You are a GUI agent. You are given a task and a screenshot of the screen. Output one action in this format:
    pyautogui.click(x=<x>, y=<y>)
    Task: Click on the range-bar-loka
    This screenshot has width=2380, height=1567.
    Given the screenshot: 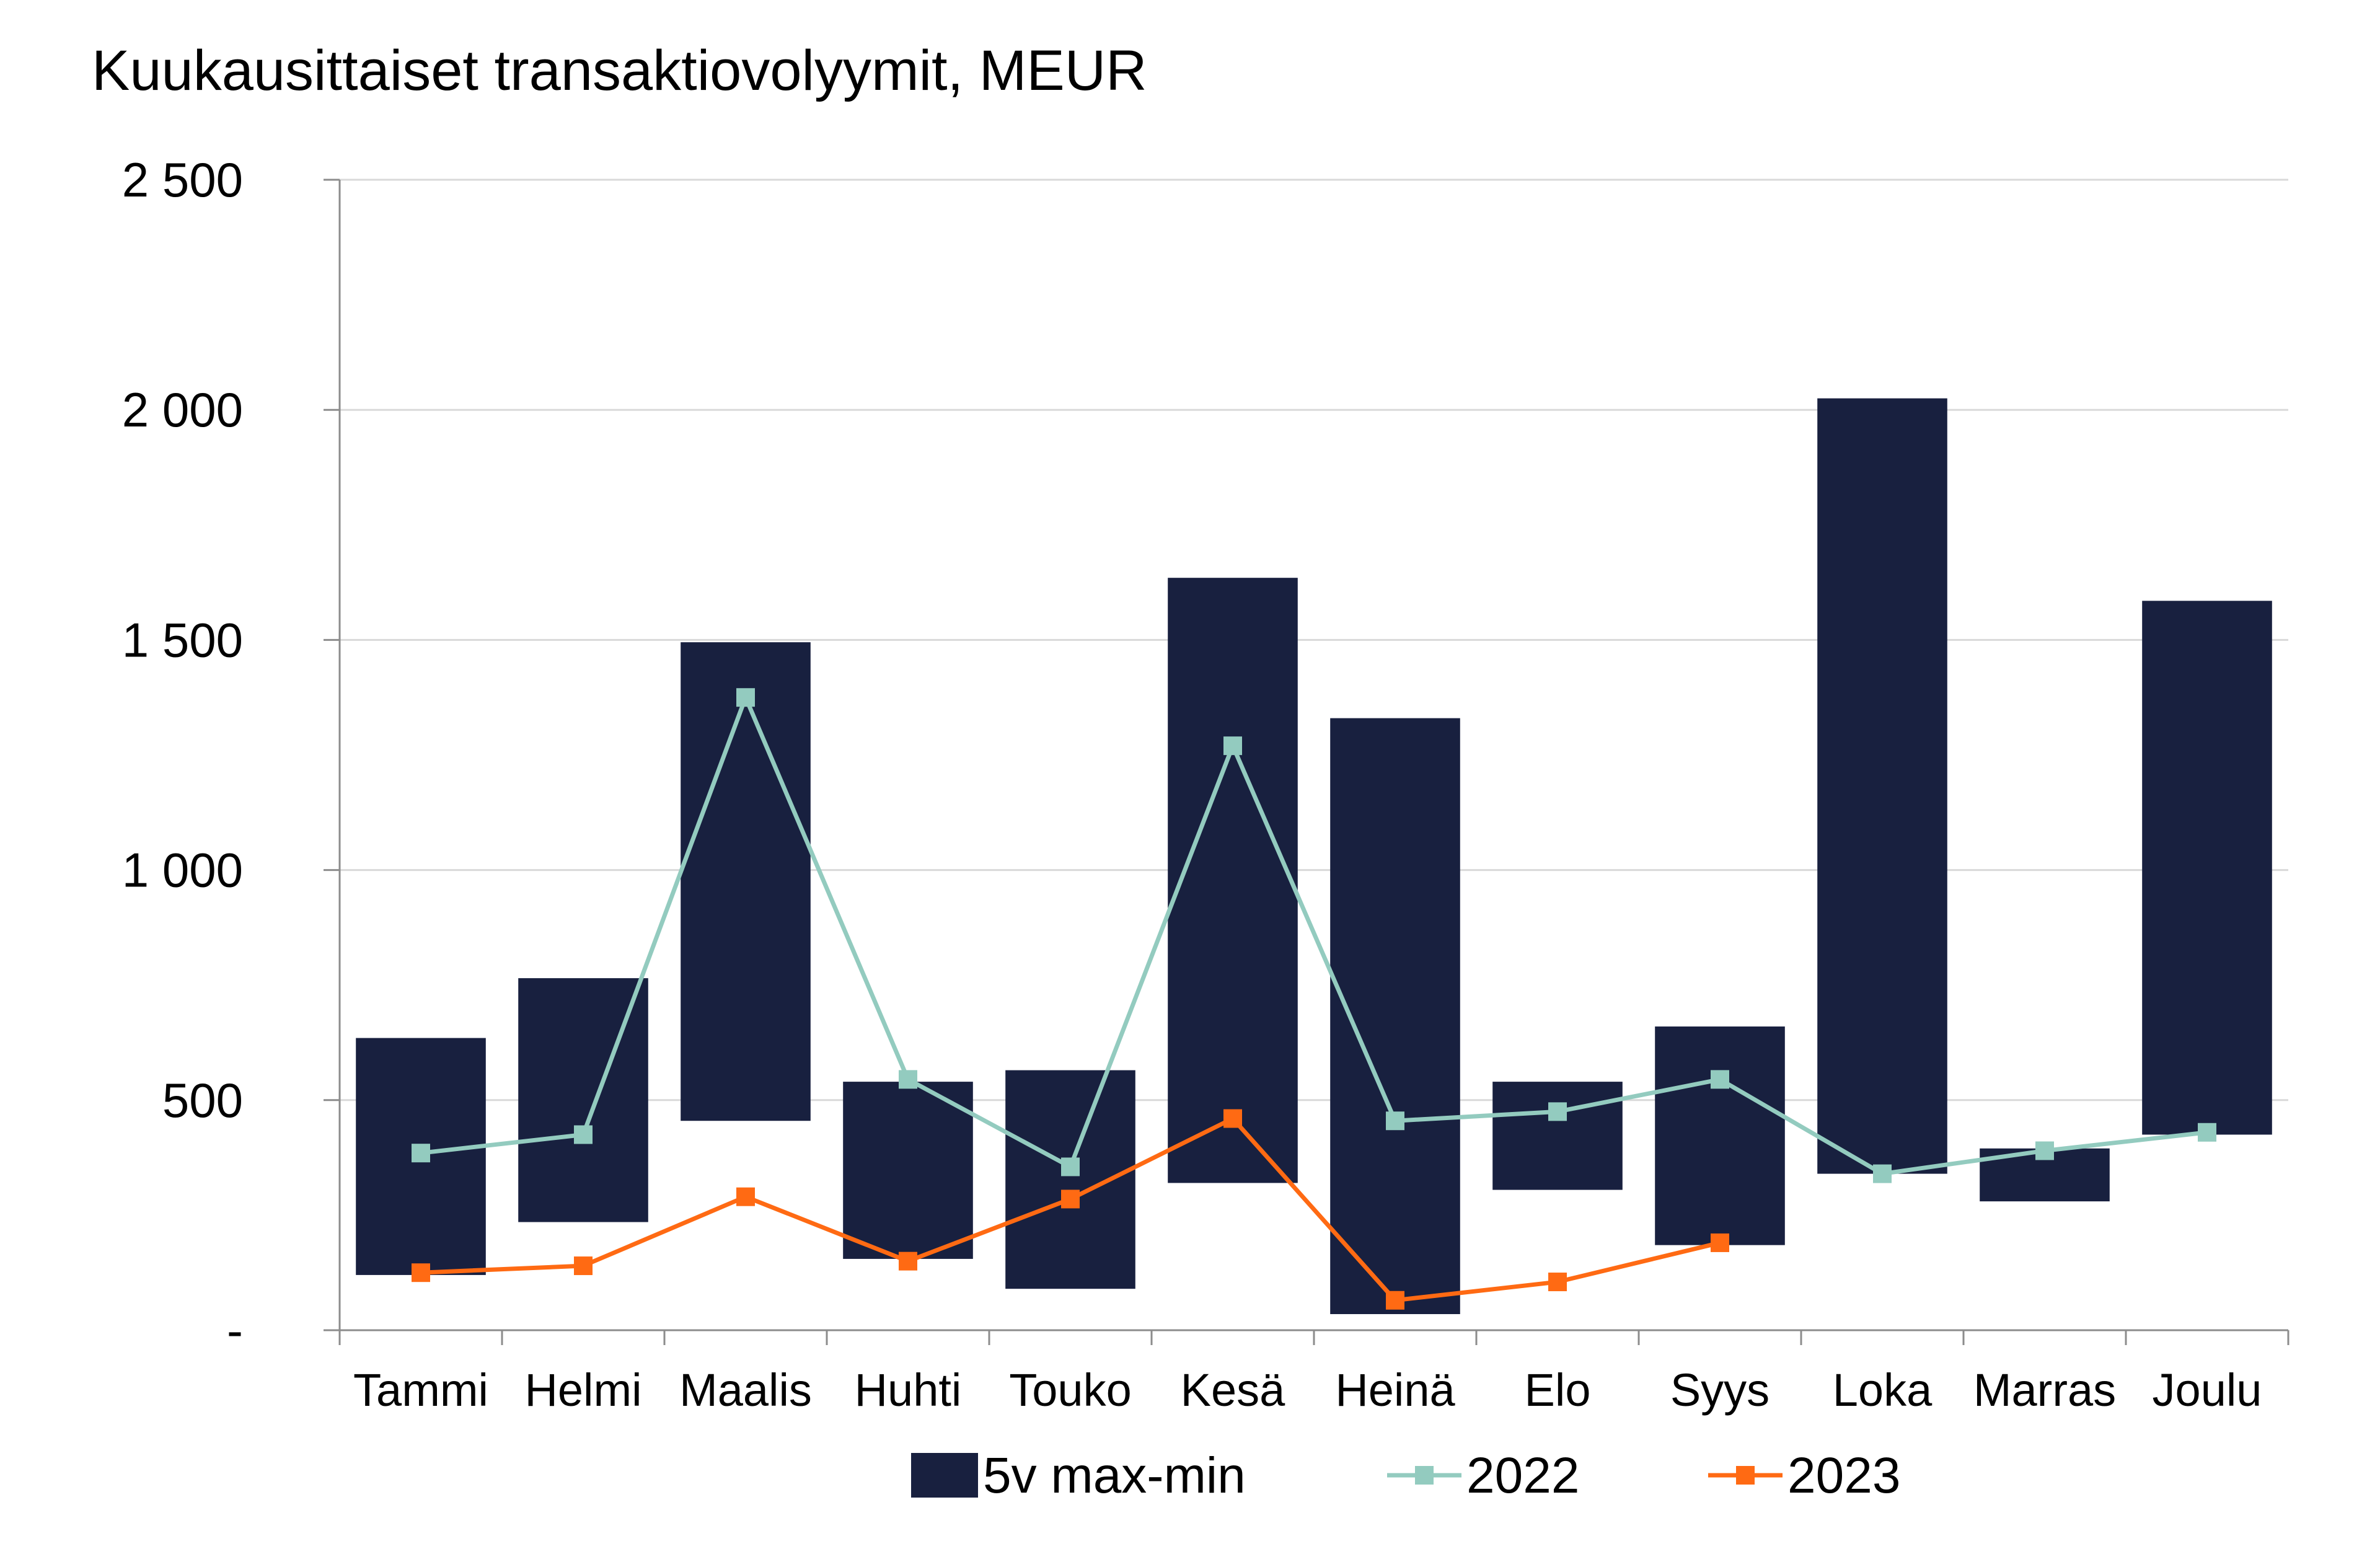 What is the action you would take?
    pyautogui.click(x=1882, y=786)
    